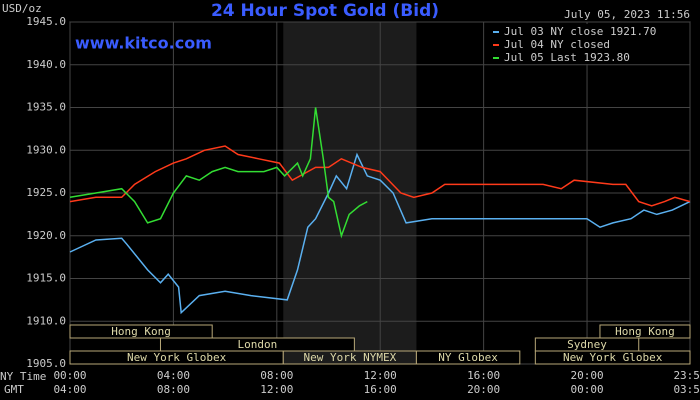 This screenshot has width=700, height=400. What do you see at coordinates (173, 389) in the screenshot?
I see `x2-tick-label: 08:00` at bounding box center [173, 389].